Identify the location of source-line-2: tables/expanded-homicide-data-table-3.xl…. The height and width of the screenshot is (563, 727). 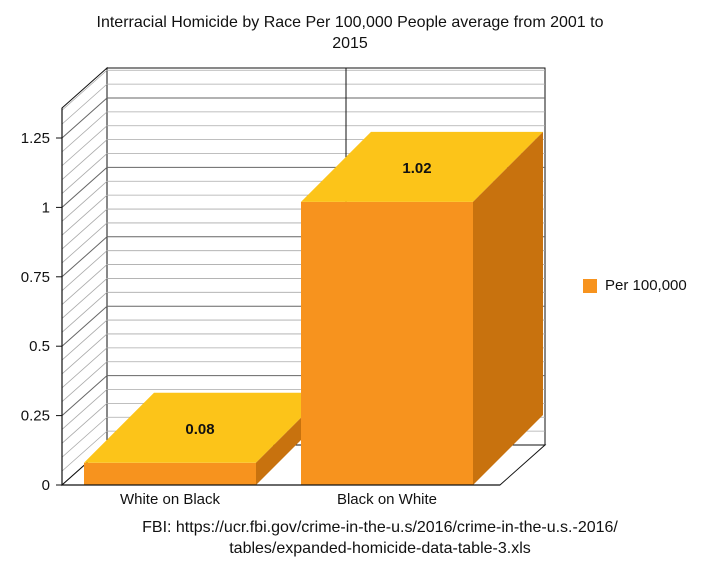
(380, 548).